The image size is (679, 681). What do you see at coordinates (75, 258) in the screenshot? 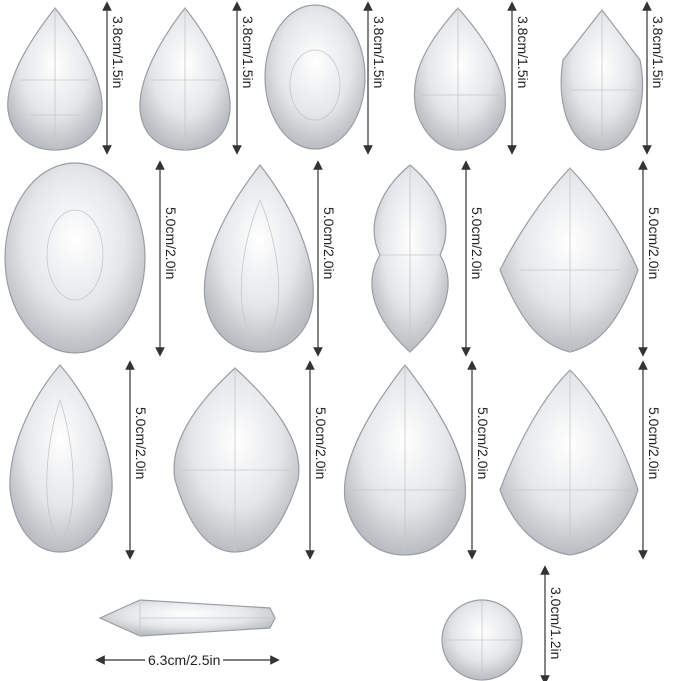
I see `crystal-oval-large` at bounding box center [75, 258].